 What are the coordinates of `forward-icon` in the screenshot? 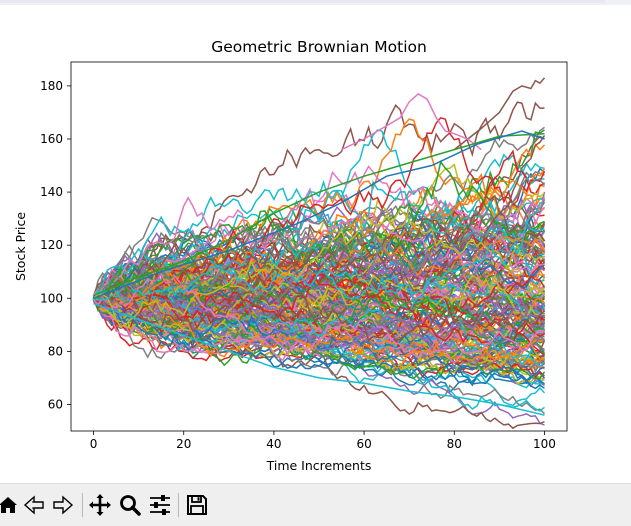 It's located at (62, 505).